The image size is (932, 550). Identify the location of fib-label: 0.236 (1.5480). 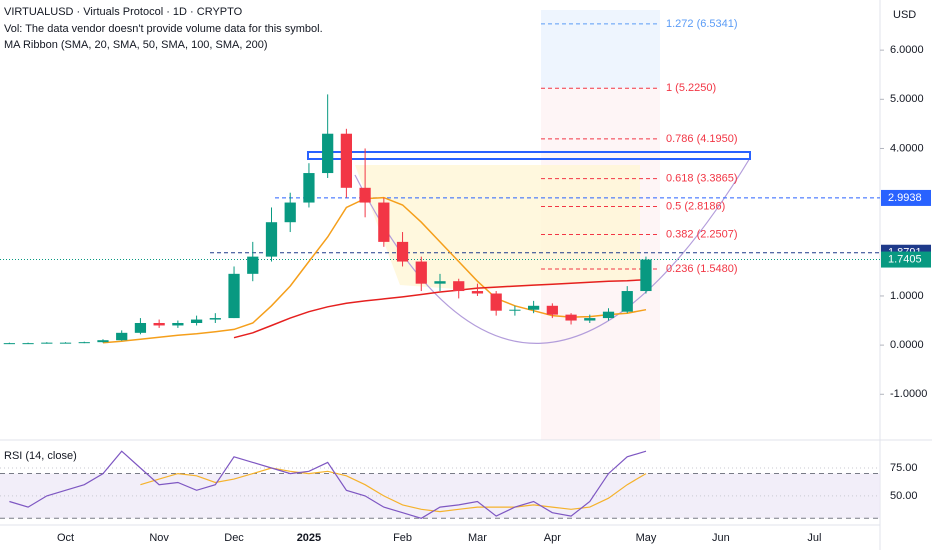
(702, 269).